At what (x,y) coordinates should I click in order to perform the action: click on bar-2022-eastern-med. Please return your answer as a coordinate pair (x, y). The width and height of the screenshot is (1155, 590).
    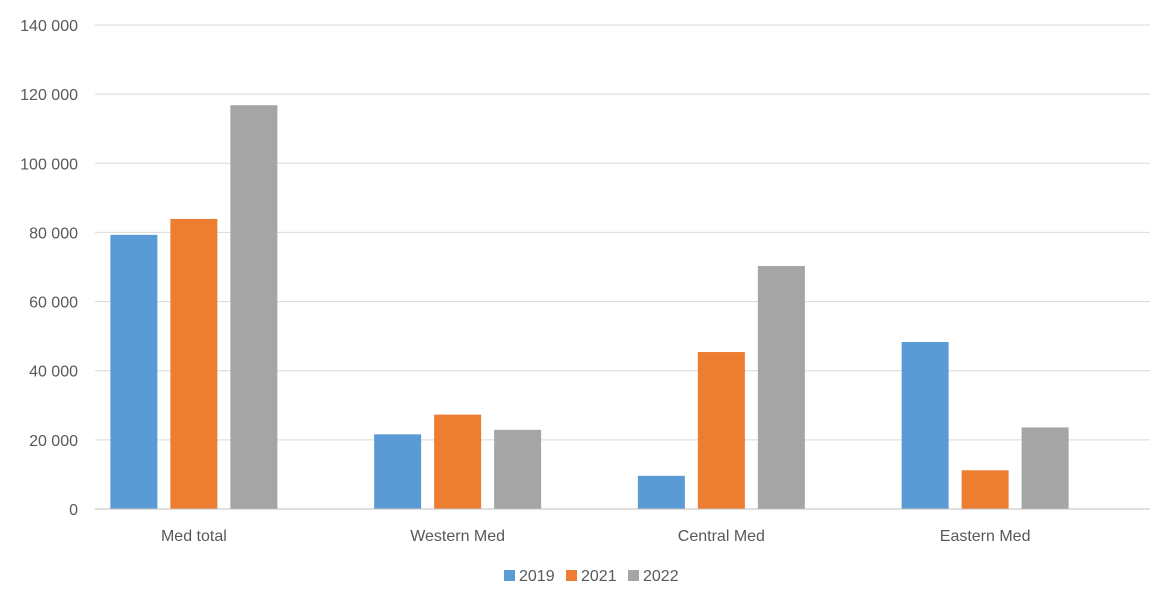
    Looking at the image, I should click on (1045, 468).